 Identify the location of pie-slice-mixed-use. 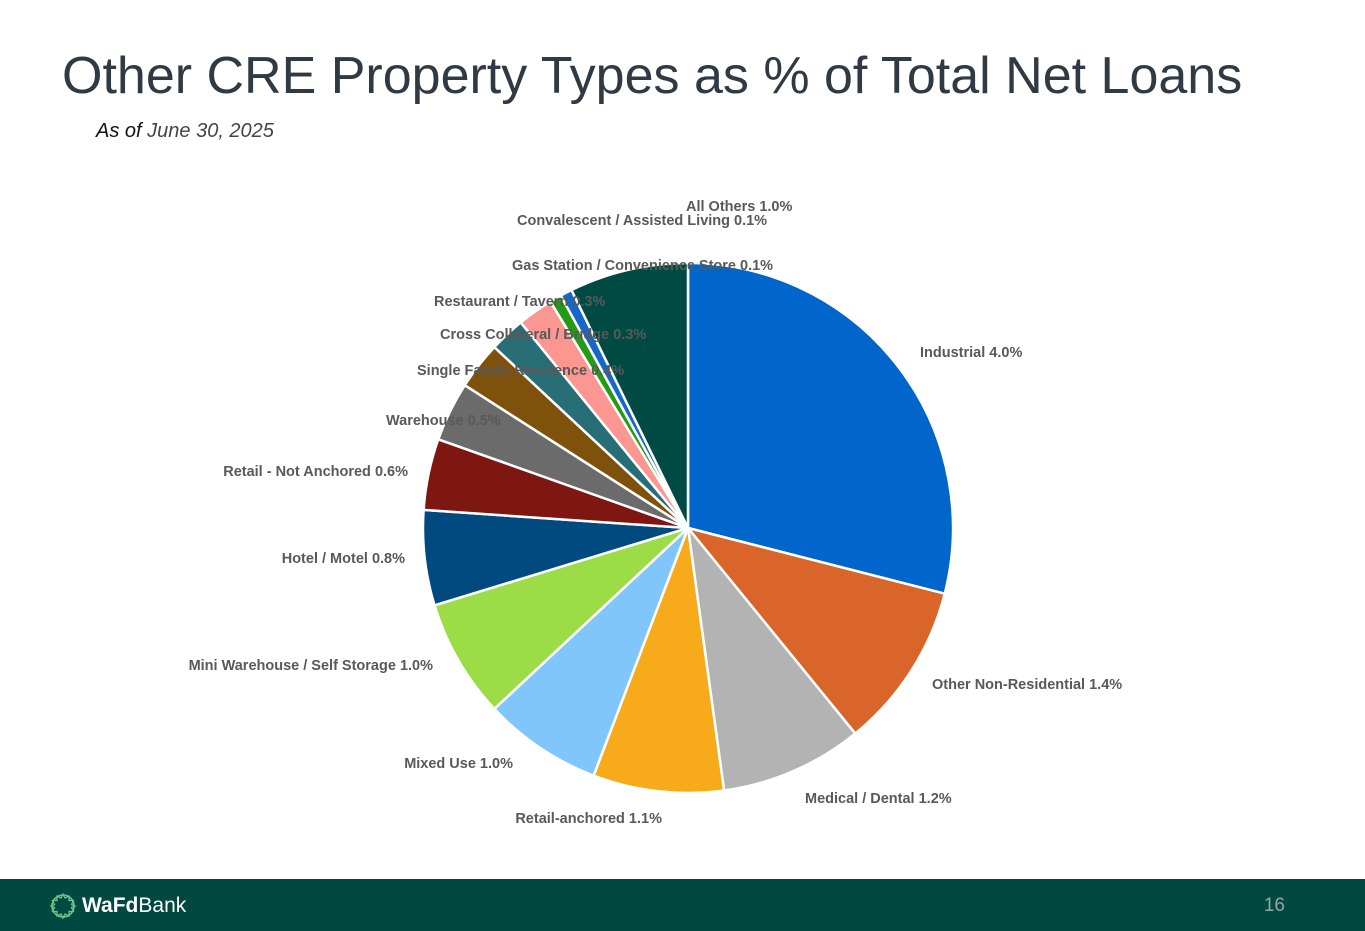
(591, 651).